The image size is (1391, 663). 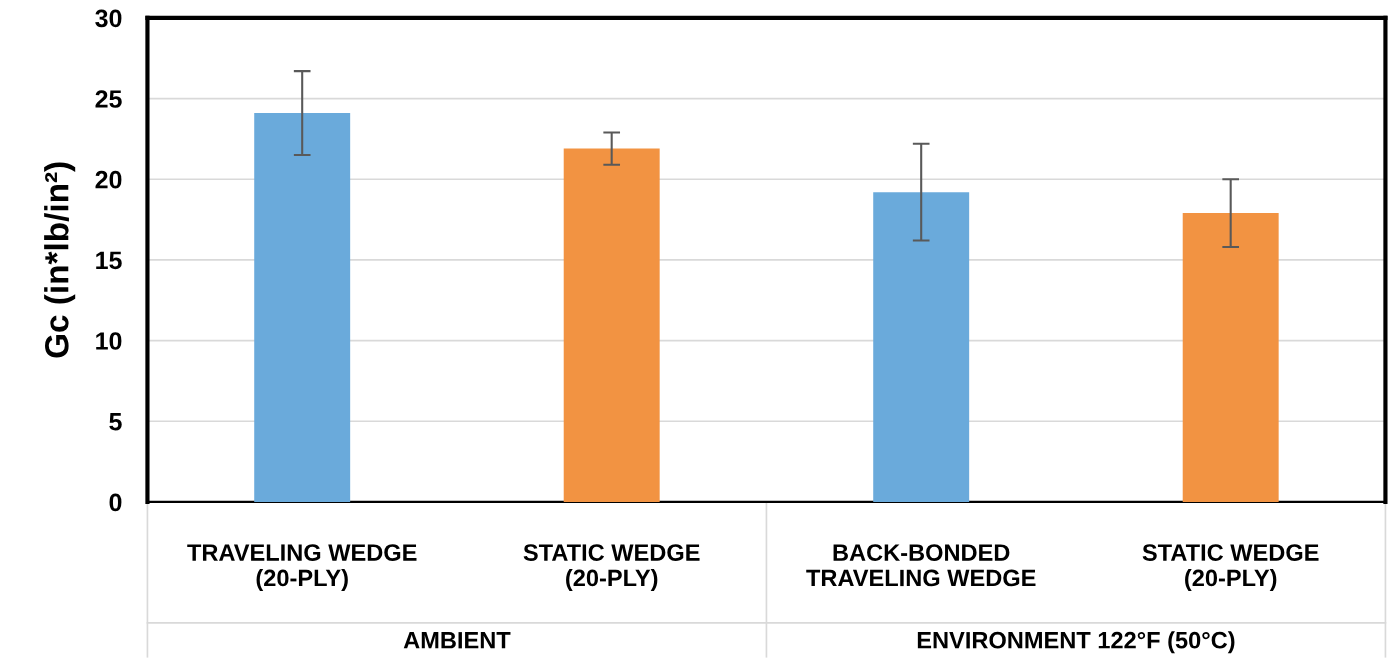 I want to click on text: AMBIENT, so click(x=457, y=640).